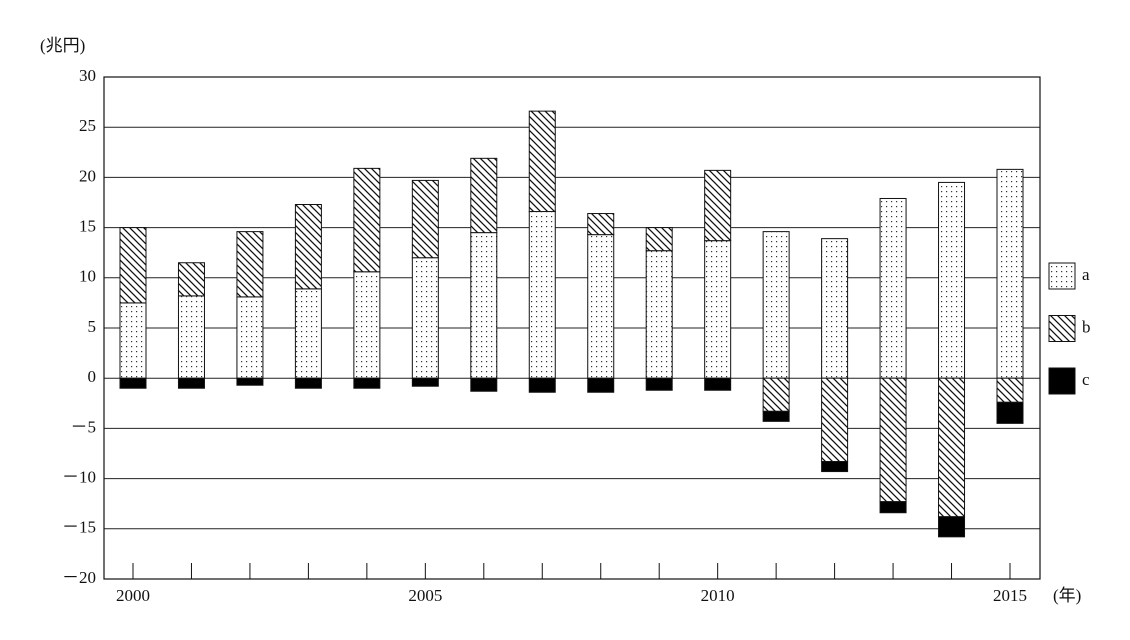  What do you see at coordinates (425, 595) in the screenshot?
I see `x-tick-label: 2005` at bounding box center [425, 595].